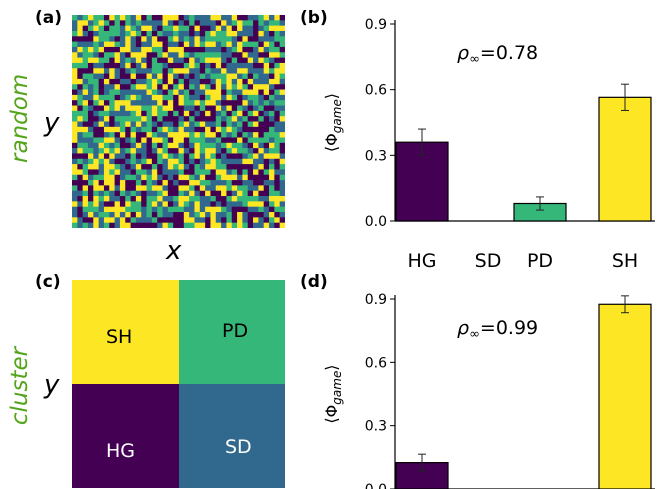  I want to click on cluster-label-sh: SH, so click(119, 337).